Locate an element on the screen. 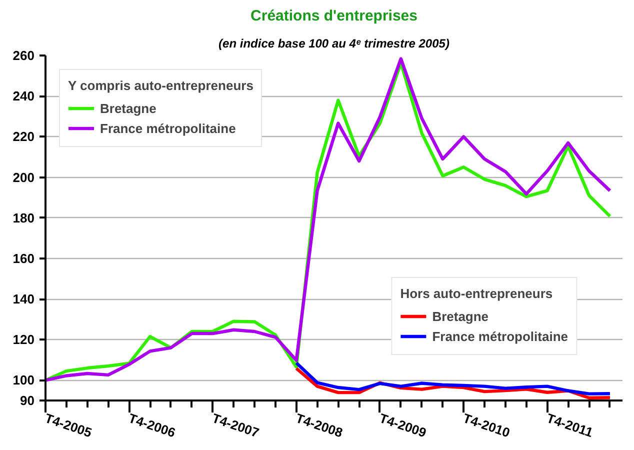  y-tick-label: 140 is located at coordinates (23, 299).